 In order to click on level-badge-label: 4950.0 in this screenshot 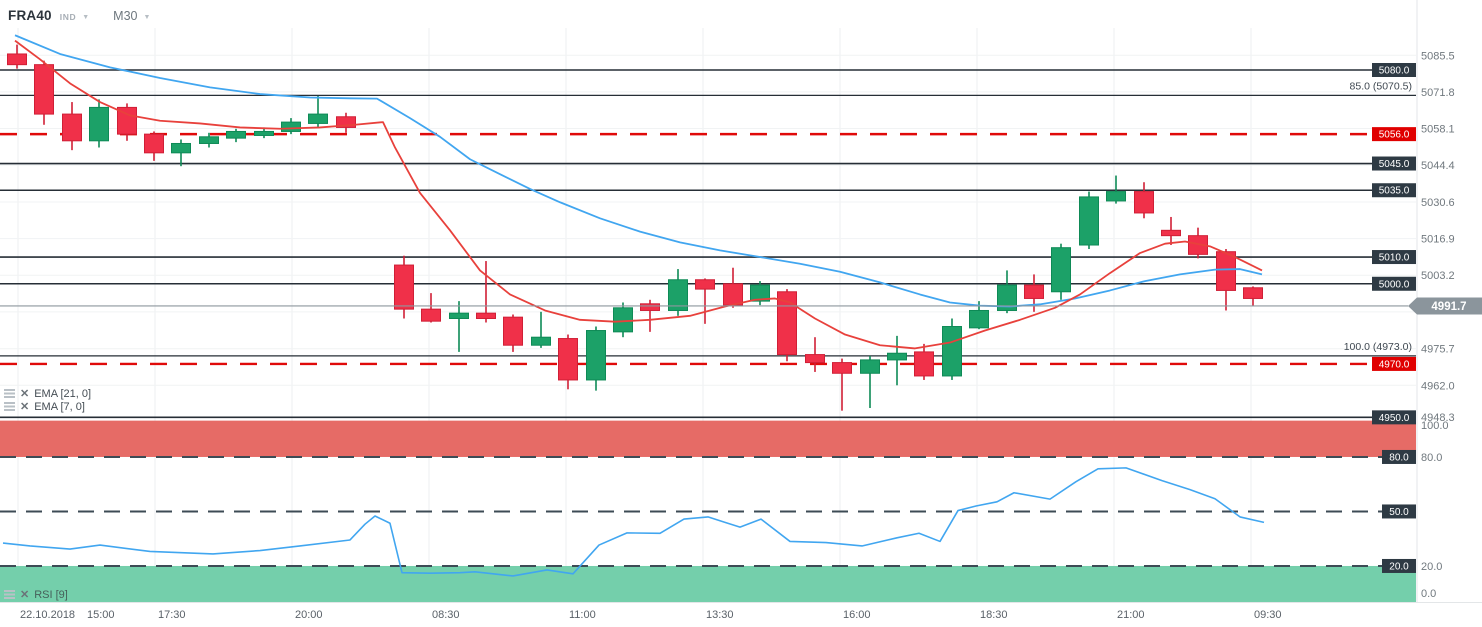, I will do `click(1394, 418)`.